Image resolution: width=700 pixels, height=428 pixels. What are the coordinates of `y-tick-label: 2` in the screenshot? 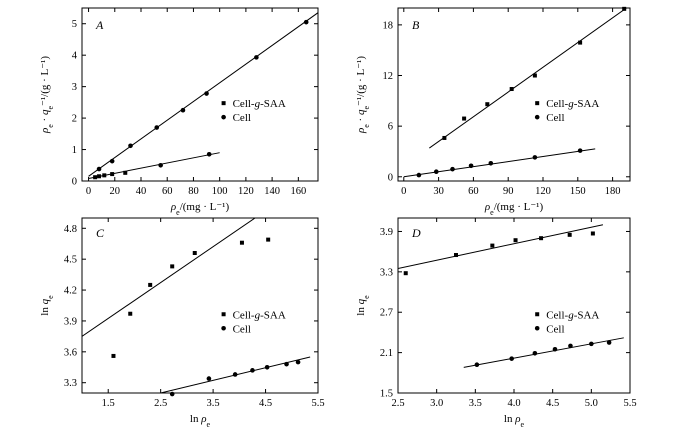 It's located at (74, 119).